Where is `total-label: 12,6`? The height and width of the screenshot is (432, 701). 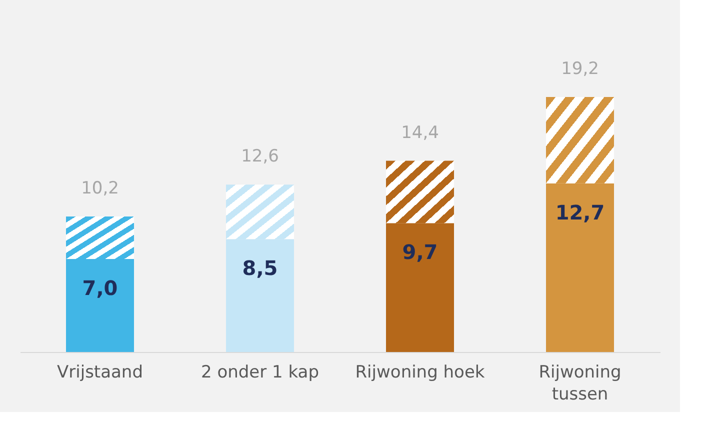 total-label: 12,6 is located at coordinates (260, 156).